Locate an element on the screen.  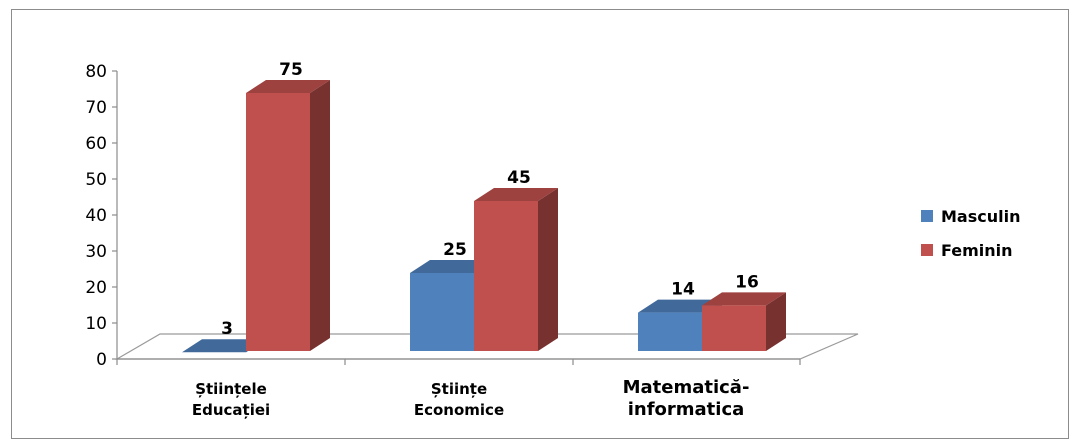
y-tick-label: 70 is located at coordinates (96, 108).